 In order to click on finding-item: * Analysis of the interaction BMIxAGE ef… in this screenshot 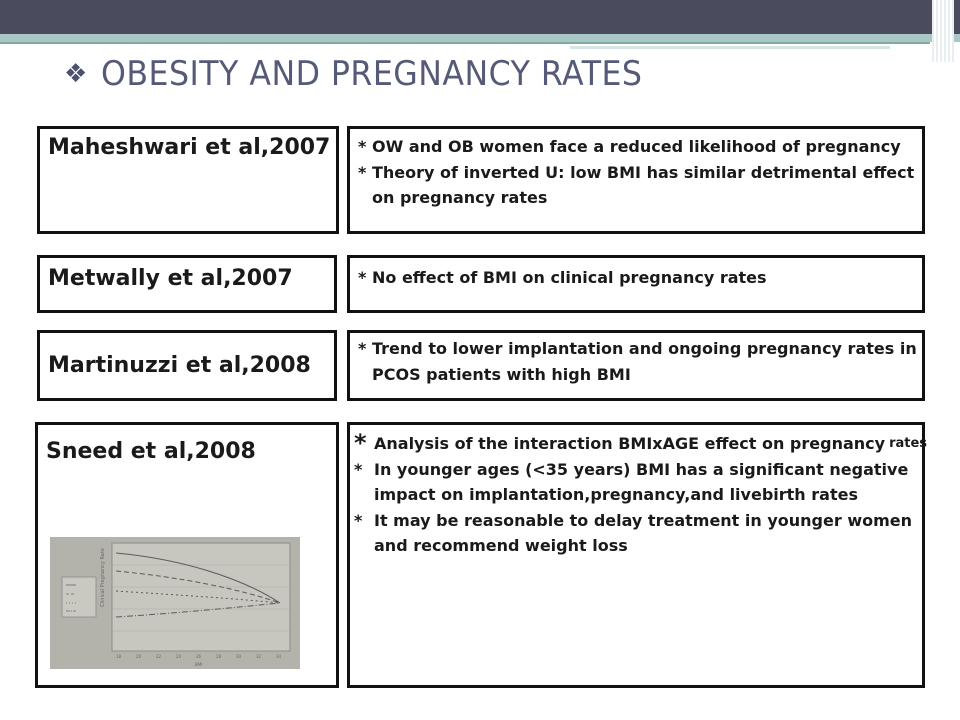, I will do `click(640, 443)`.